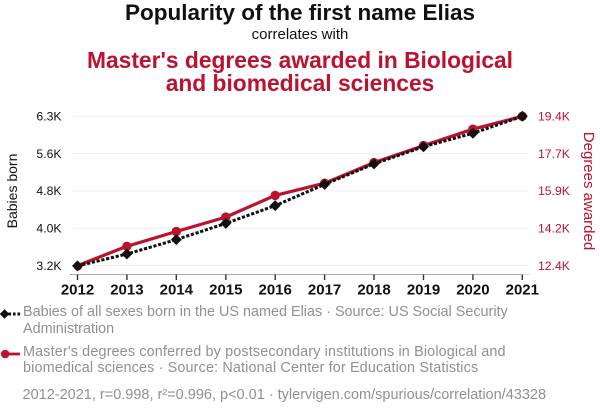  Describe the element at coordinates (48, 191) in the screenshot. I see `svg-text: 4.8K` at that location.